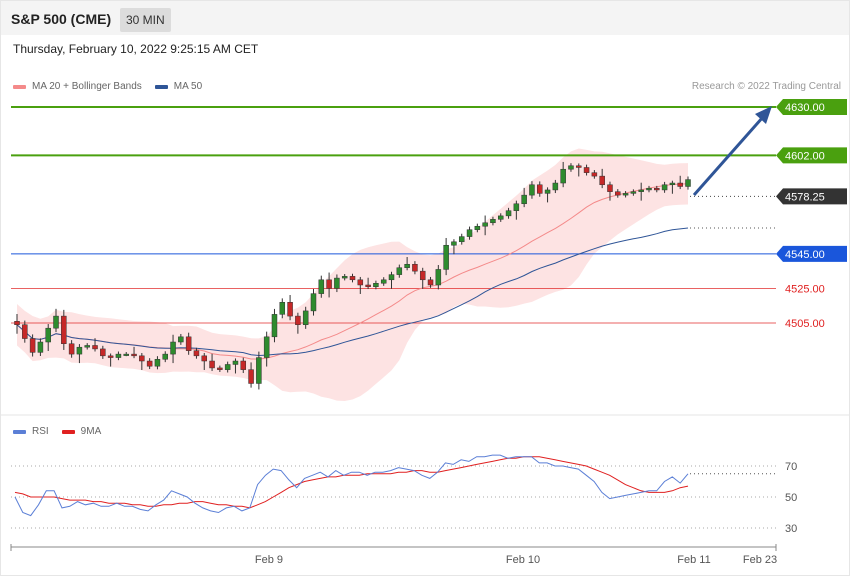 Image resolution: width=850 pixels, height=576 pixels. I want to click on rsi-tick-label-0: 70, so click(791, 467).